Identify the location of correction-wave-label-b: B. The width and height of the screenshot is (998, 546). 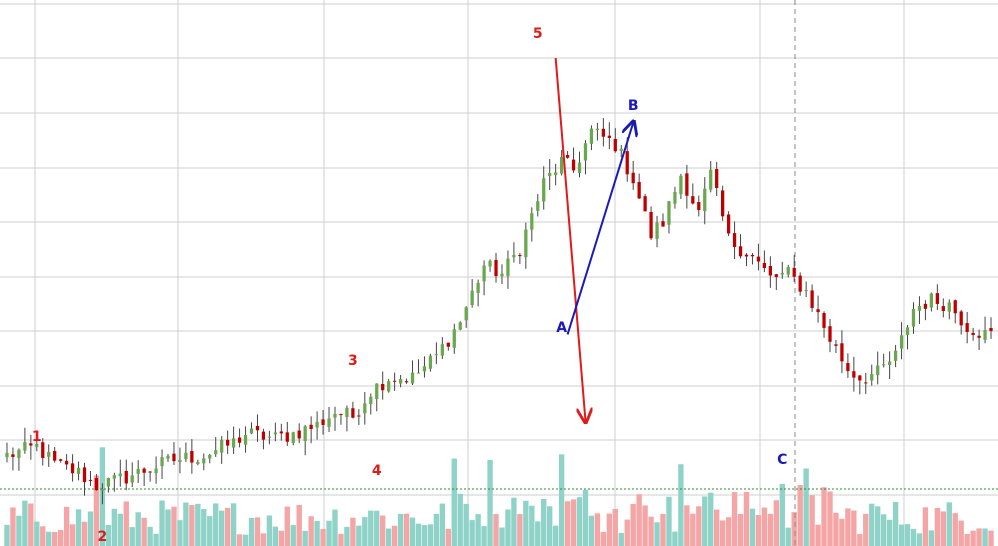
(633, 106).